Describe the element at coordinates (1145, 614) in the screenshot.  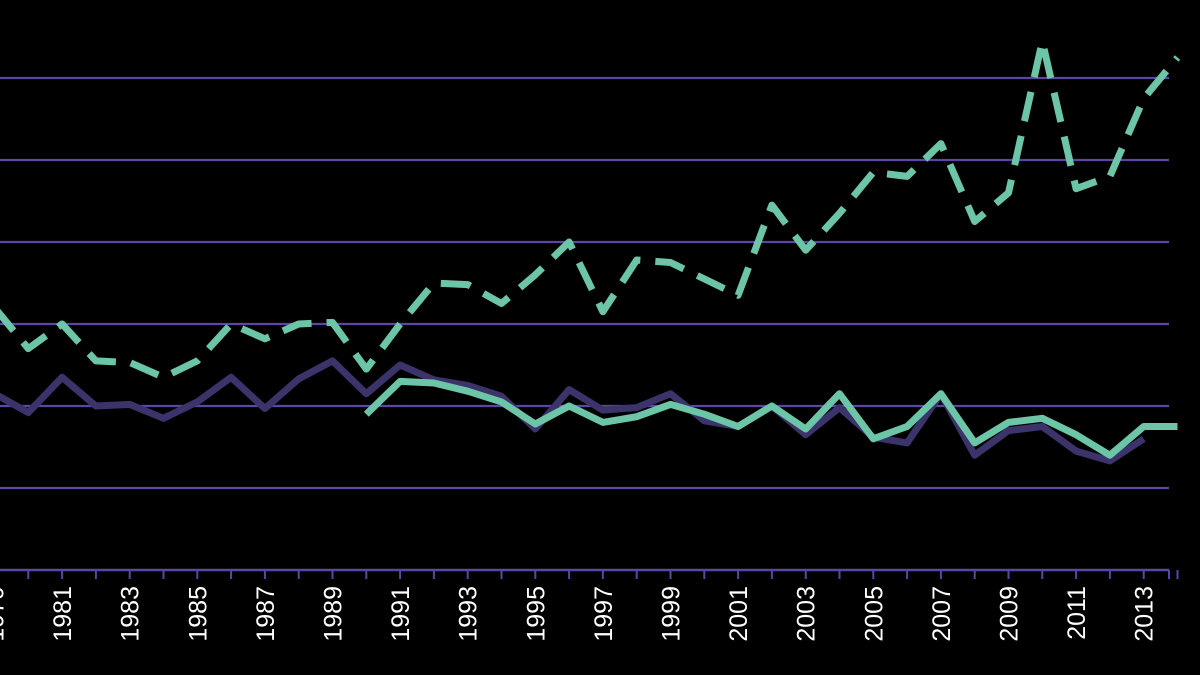
I see `x-tick-label: 2013` at that location.